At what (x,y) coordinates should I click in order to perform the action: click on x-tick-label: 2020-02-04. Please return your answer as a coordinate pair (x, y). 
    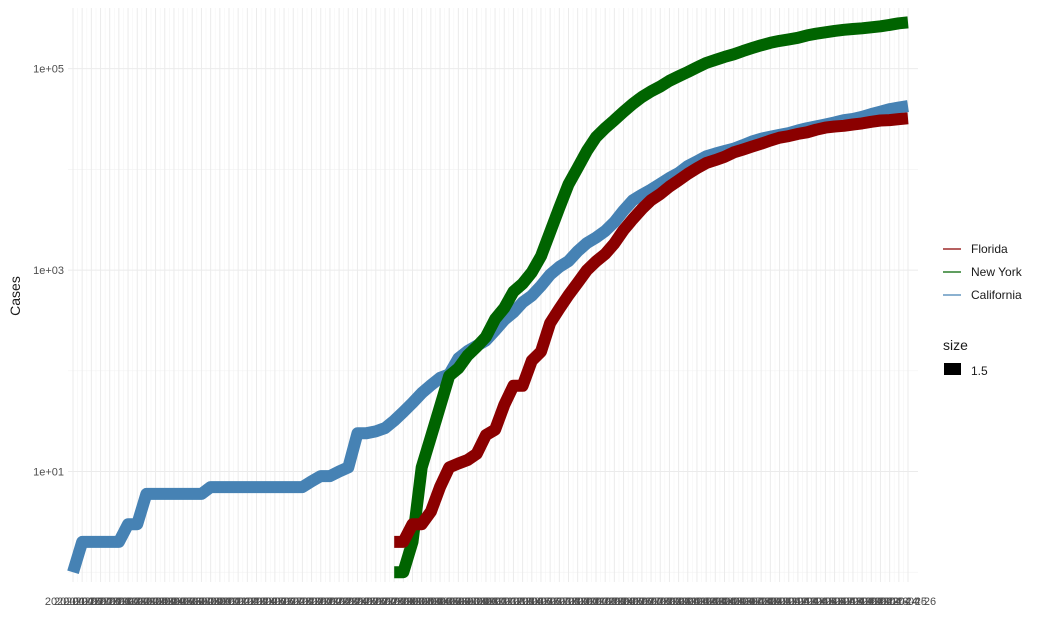
    Looking at the image, I should click on (155, 602).